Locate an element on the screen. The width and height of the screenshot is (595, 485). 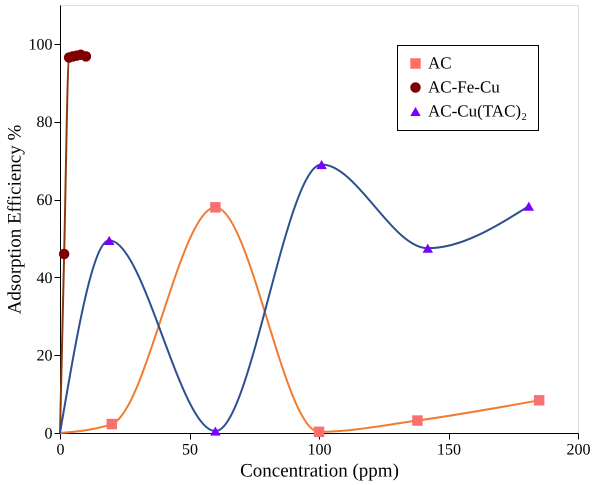
x-tick-label: 200 is located at coordinates (578, 450).